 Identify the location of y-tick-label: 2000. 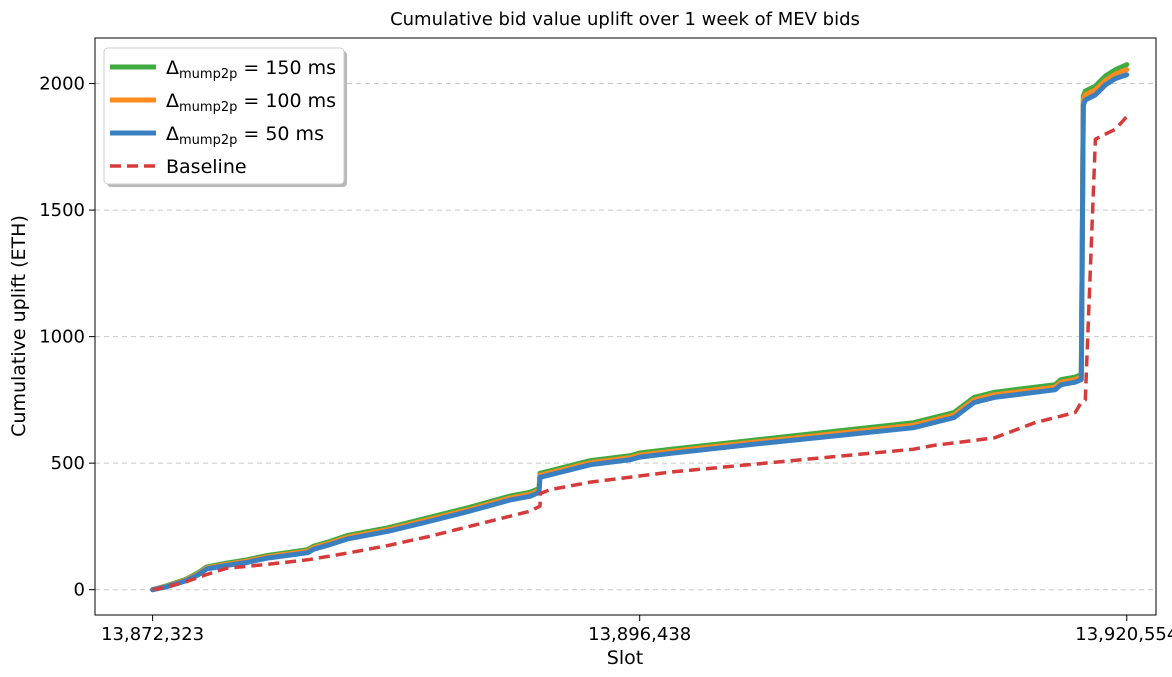
(62, 84).